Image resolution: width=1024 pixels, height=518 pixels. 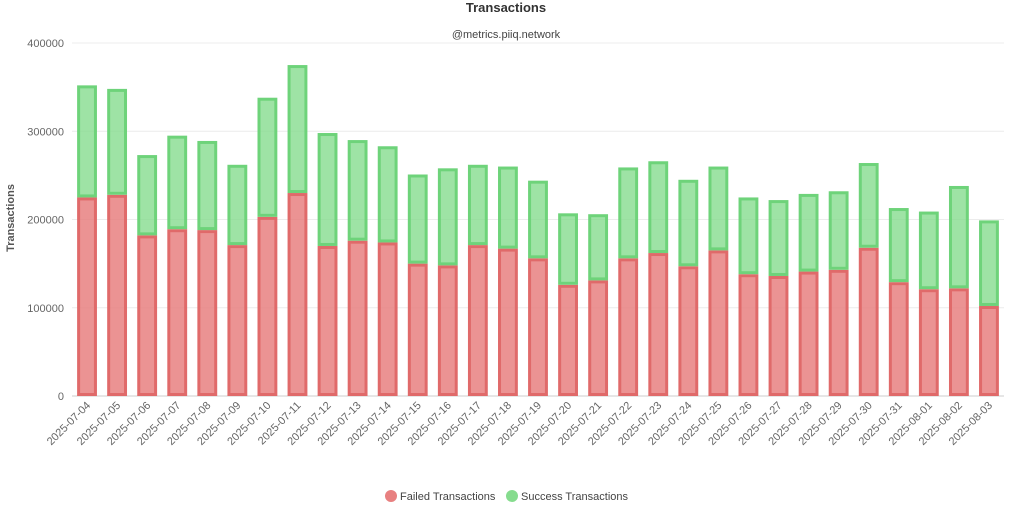 What do you see at coordinates (512, 496) in the screenshot?
I see `legend-marker-success` at bounding box center [512, 496].